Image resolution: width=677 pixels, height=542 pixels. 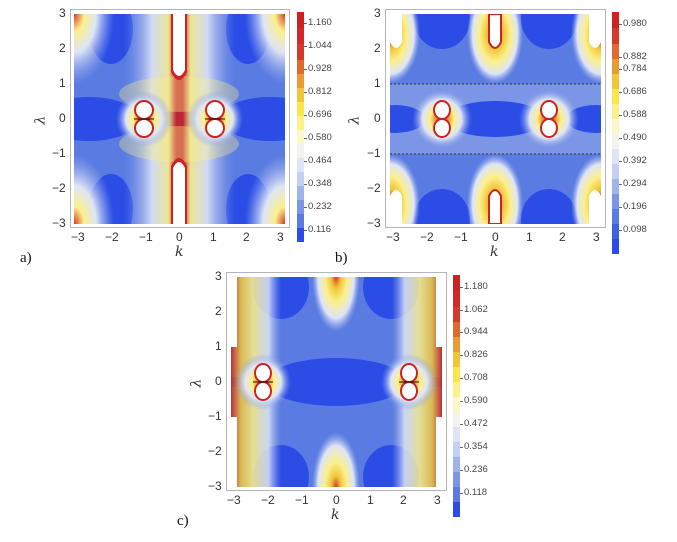 What do you see at coordinates (474, 331) in the screenshot?
I see `colorbar-tick: 0.944` at bounding box center [474, 331].